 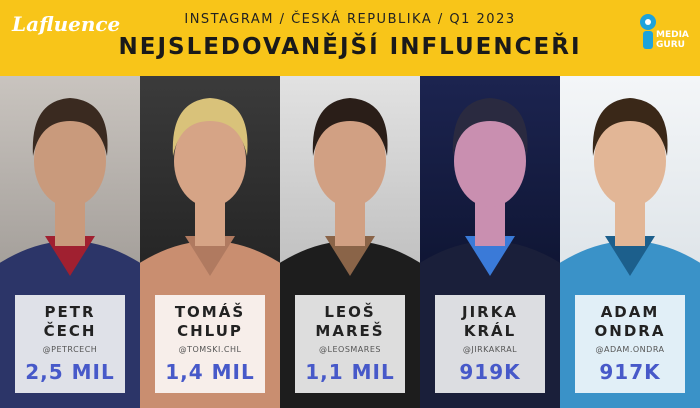 What do you see at coordinates (210, 372) in the screenshot?
I see `followers: 1,4 MIL` at bounding box center [210, 372].